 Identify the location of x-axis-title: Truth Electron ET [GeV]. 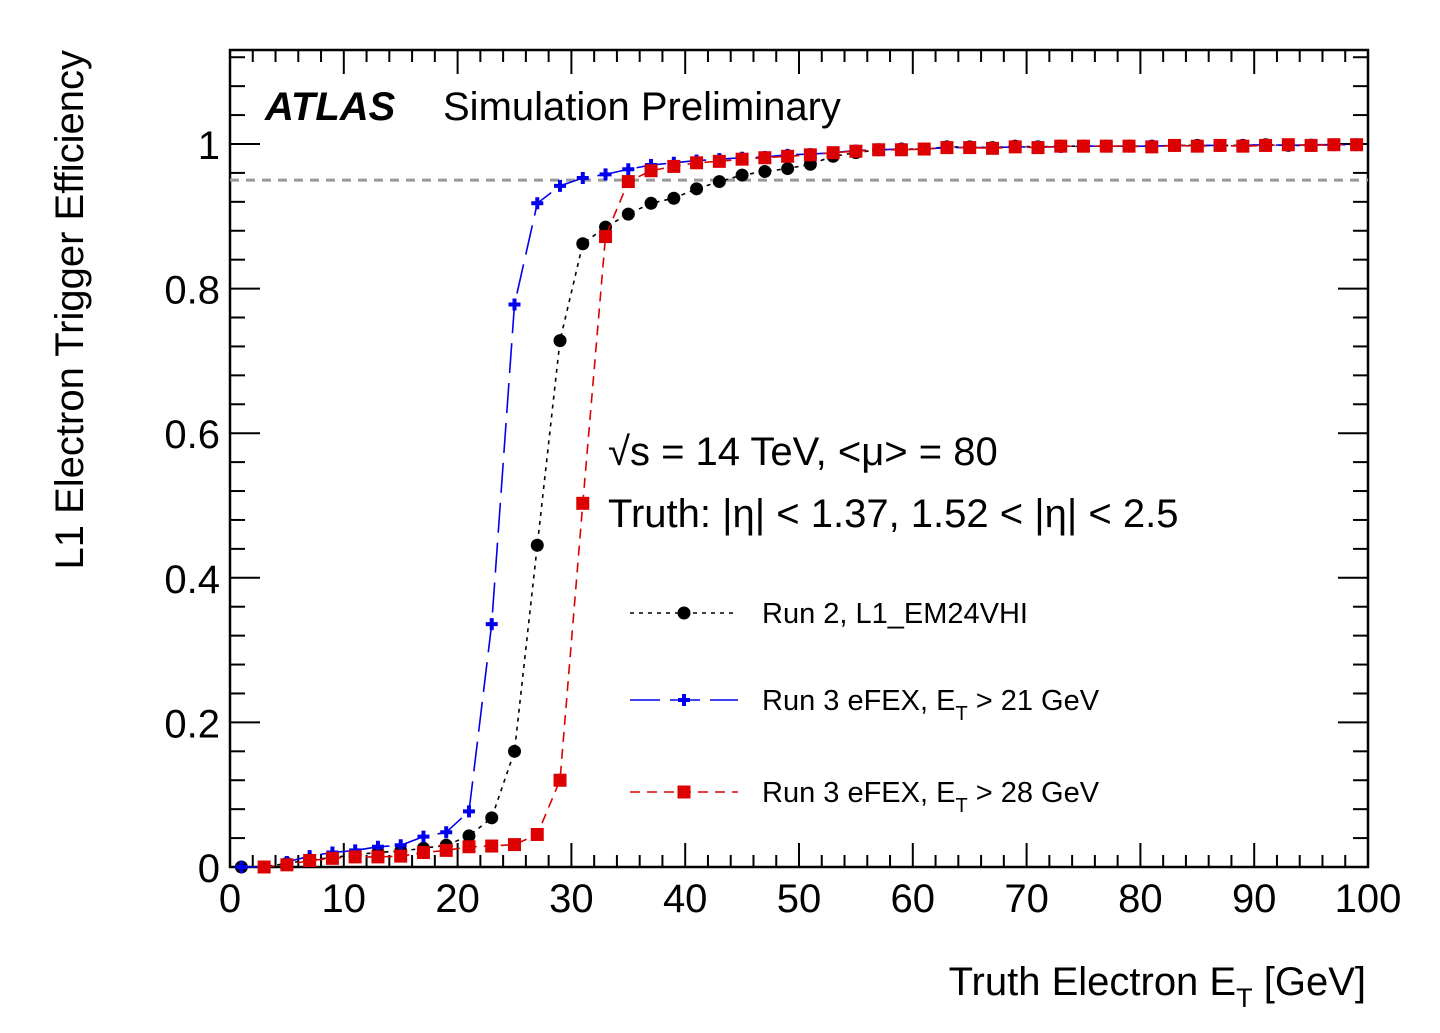
(1157, 986).